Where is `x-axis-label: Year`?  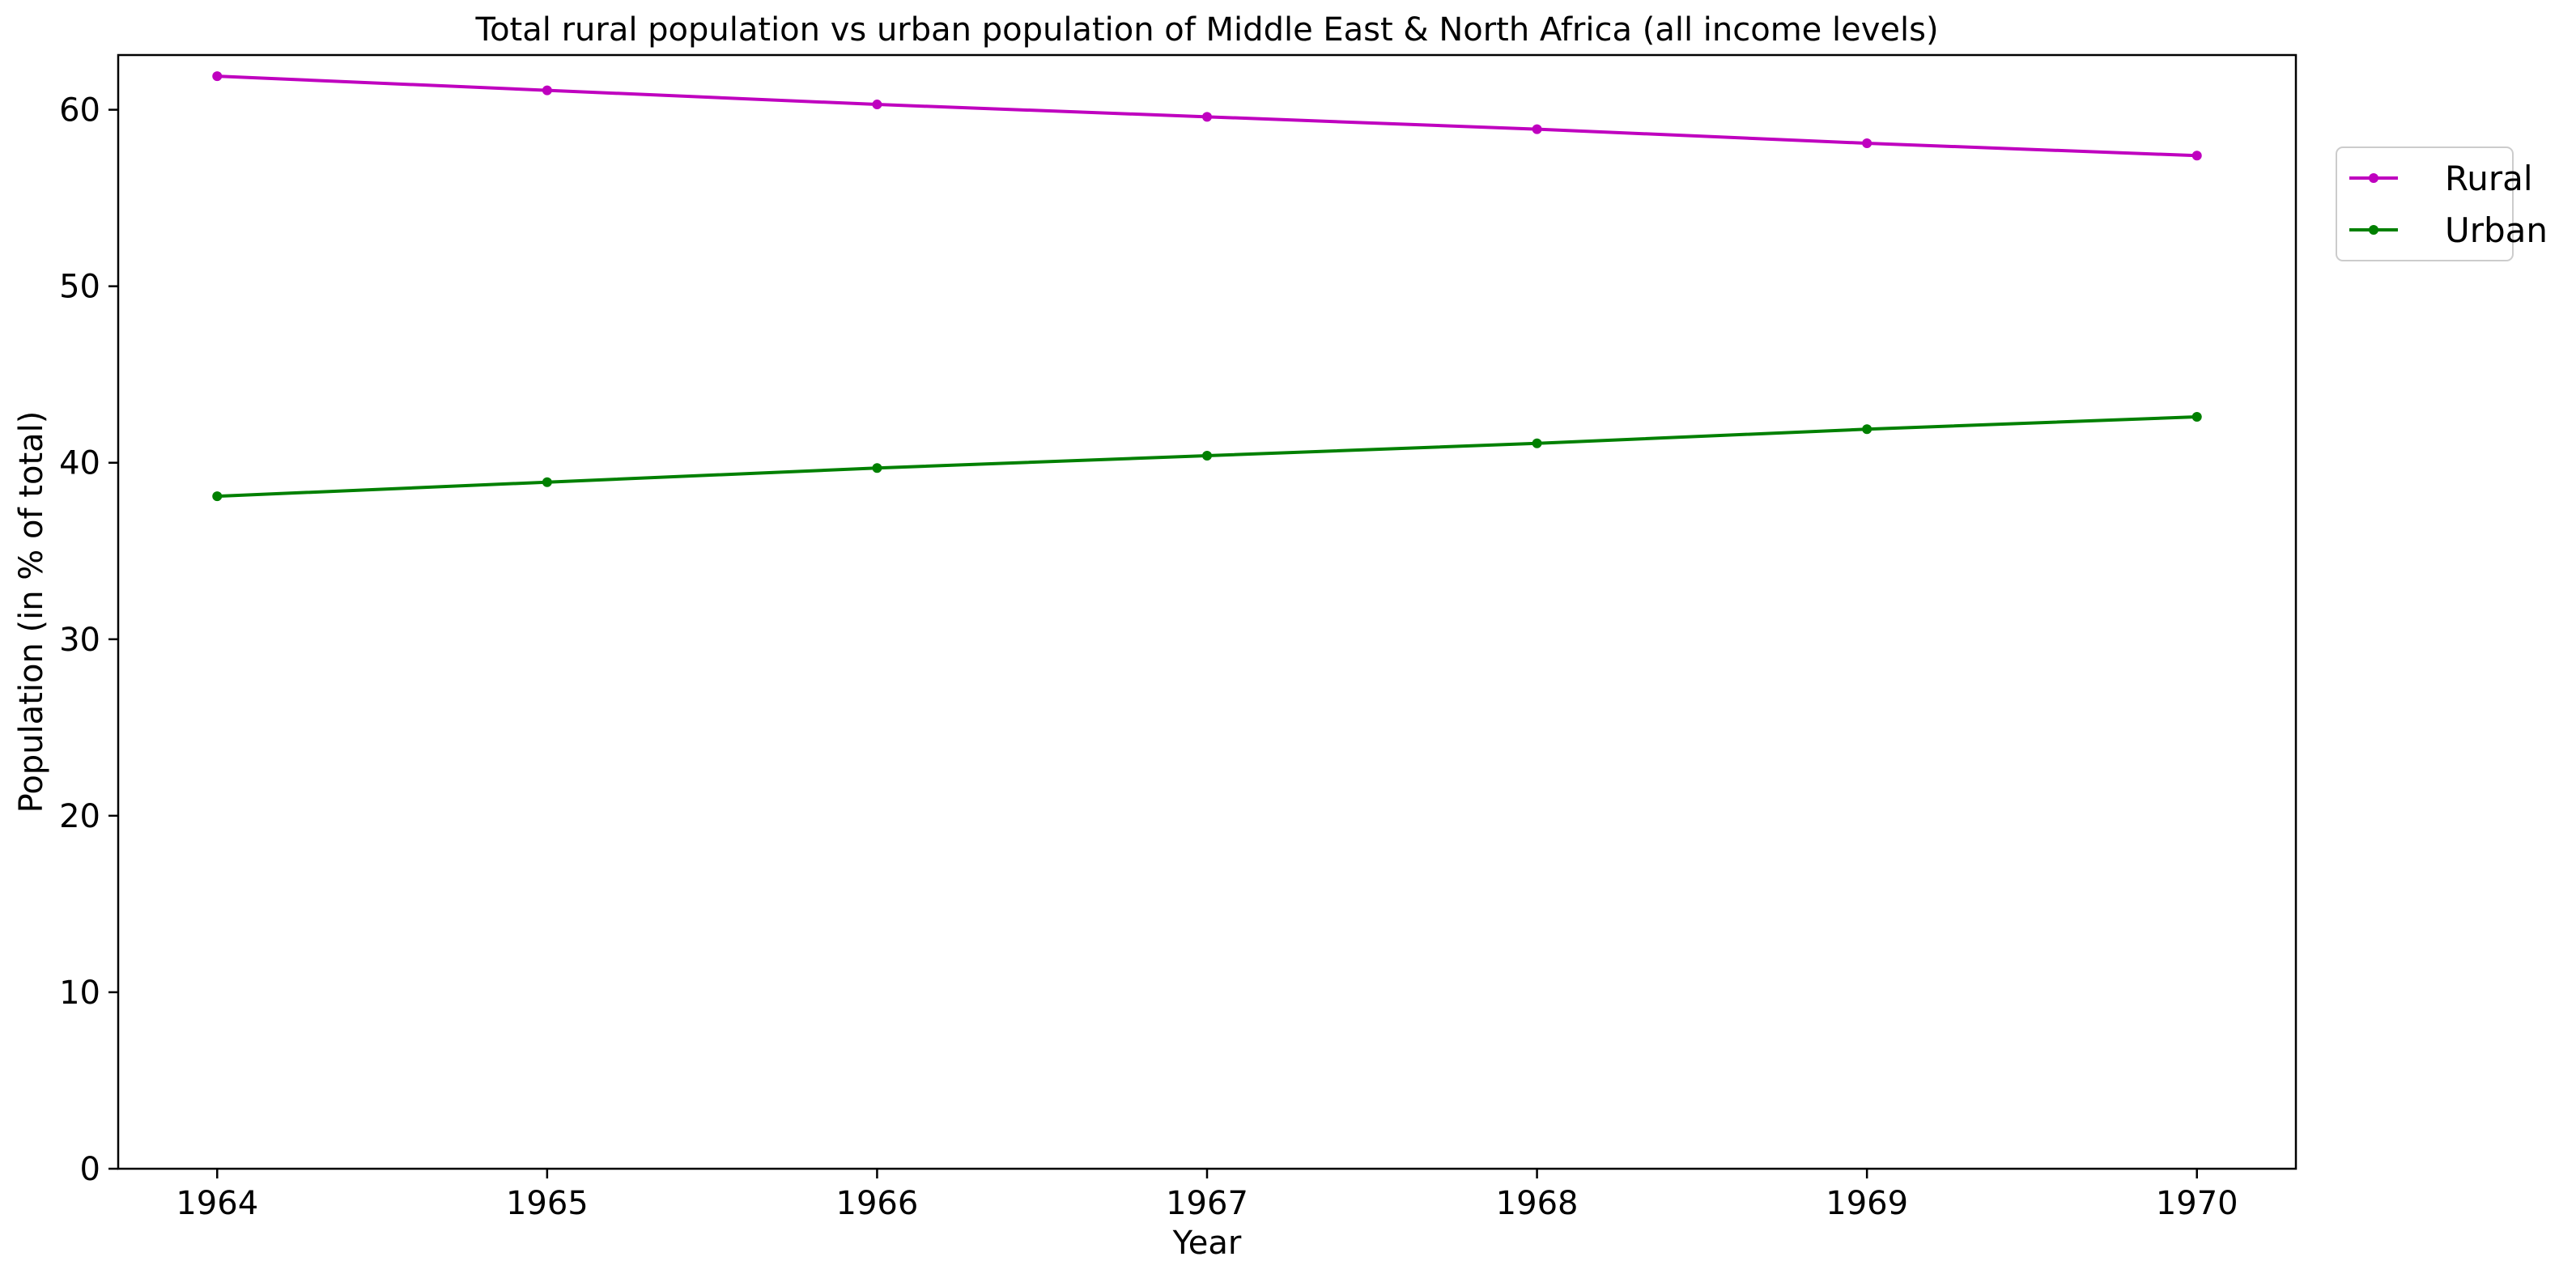 x-axis-label: Year is located at coordinates (1207, 1243).